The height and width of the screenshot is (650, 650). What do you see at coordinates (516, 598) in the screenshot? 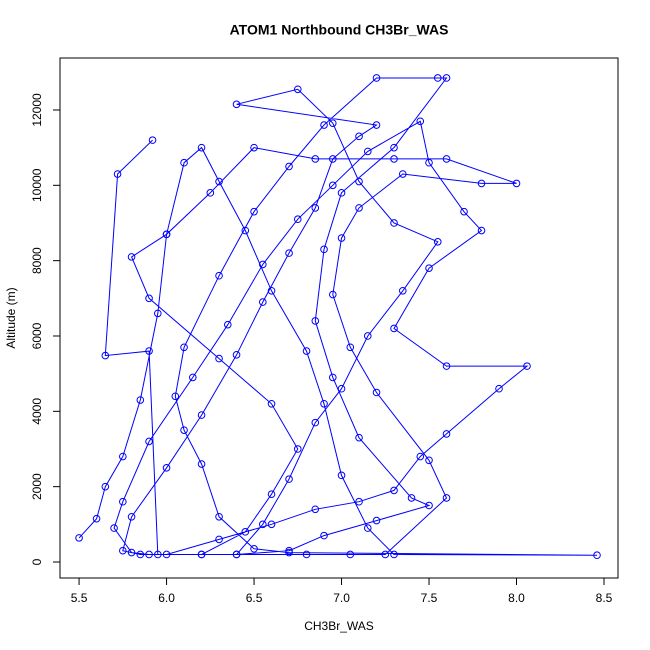
I see `x-tick-label: 8.0` at bounding box center [516, 598].